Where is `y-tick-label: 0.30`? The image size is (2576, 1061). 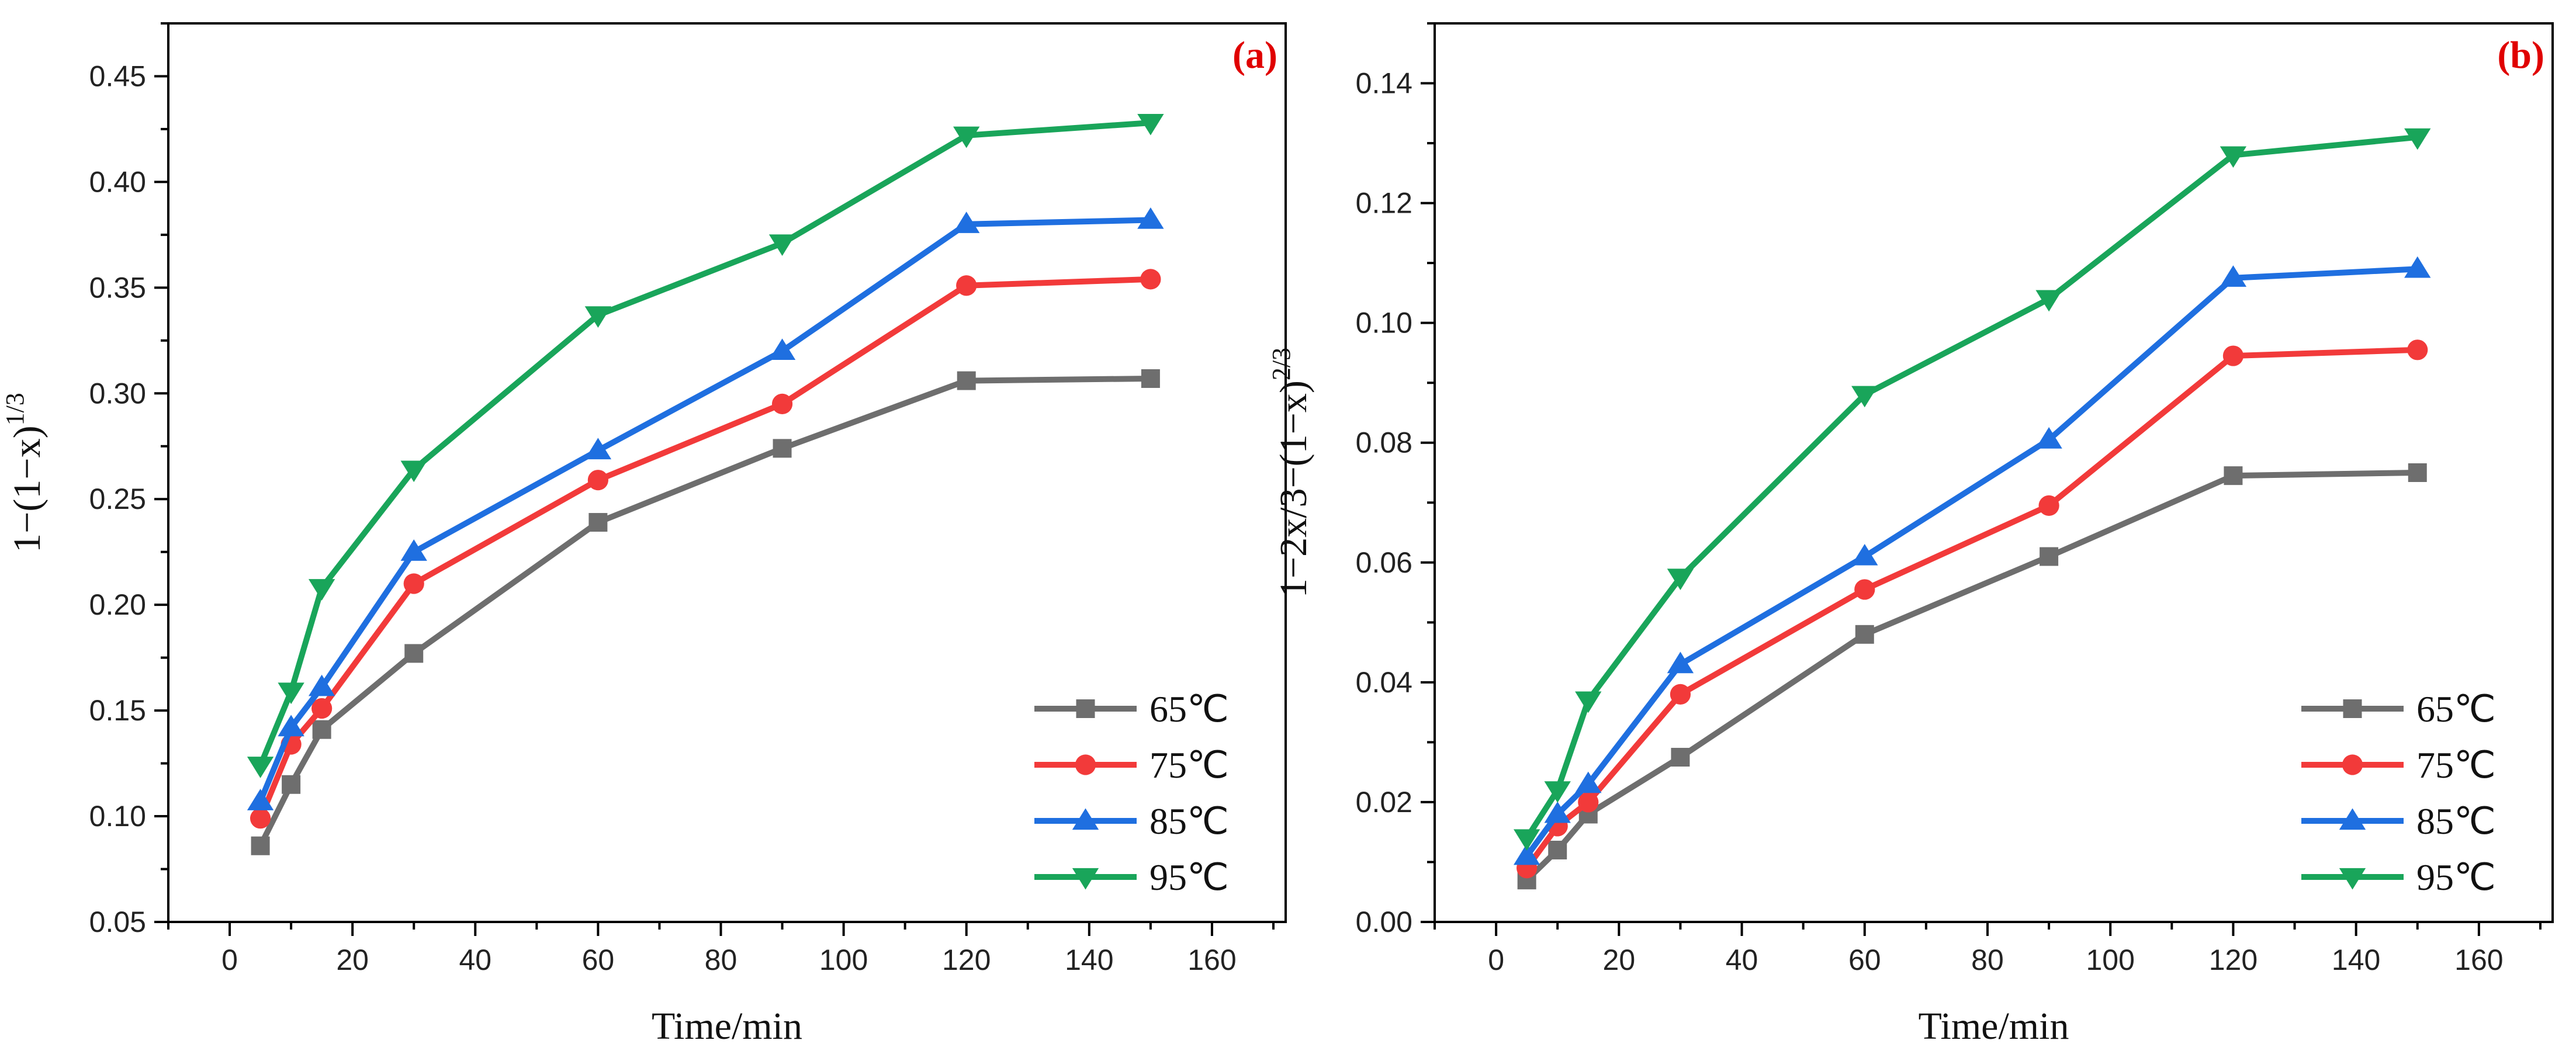
y-tick-label: 0.30 is located at coordinates (118, 393).